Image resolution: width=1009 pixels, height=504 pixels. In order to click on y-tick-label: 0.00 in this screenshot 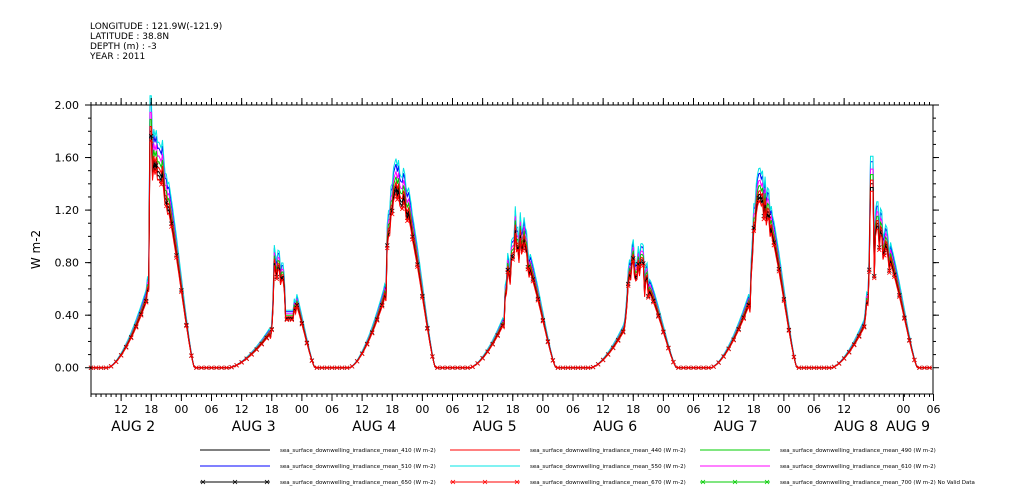, I will do `click(67, 368)`.